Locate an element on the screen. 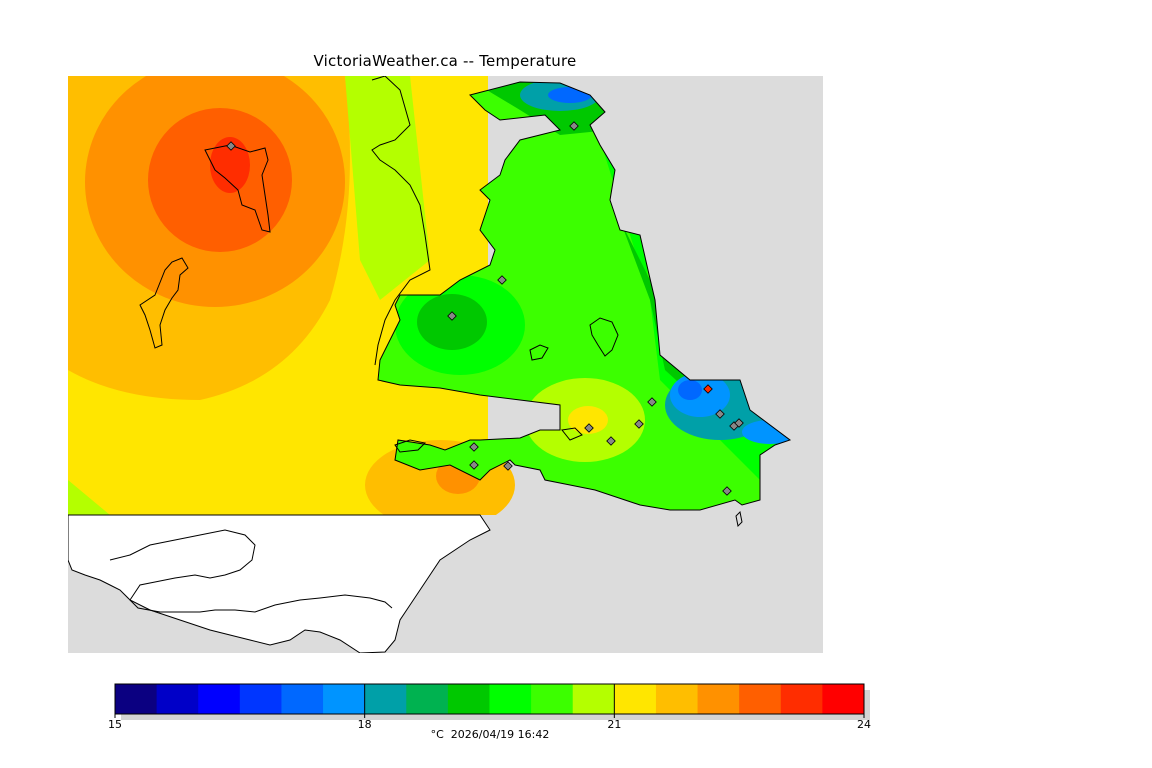 The height and width of the screenshot is (768, 1152). temperature-legend is located at coordinates (492, 701).